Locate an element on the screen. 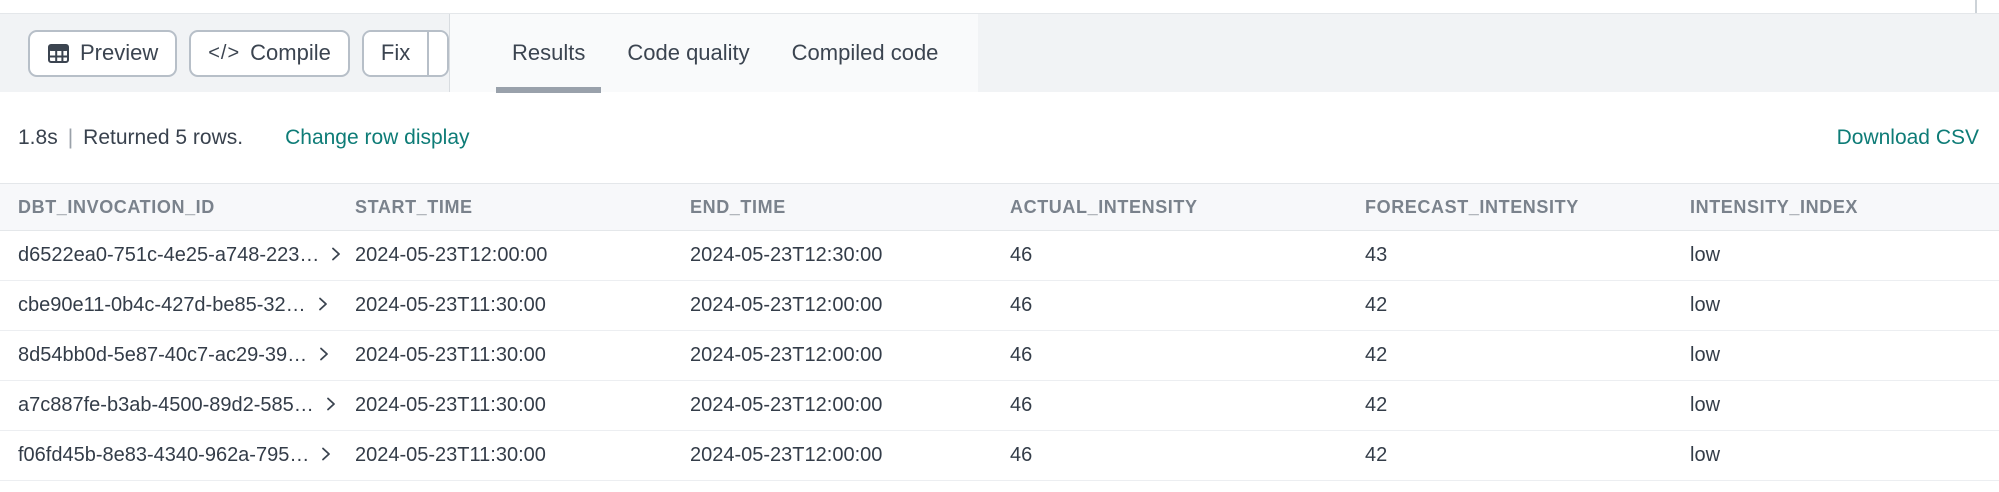 Image resolution: width=1999 pixels, height=492 pixels. fix-dropdown-button is located at coordinates (437, 53).